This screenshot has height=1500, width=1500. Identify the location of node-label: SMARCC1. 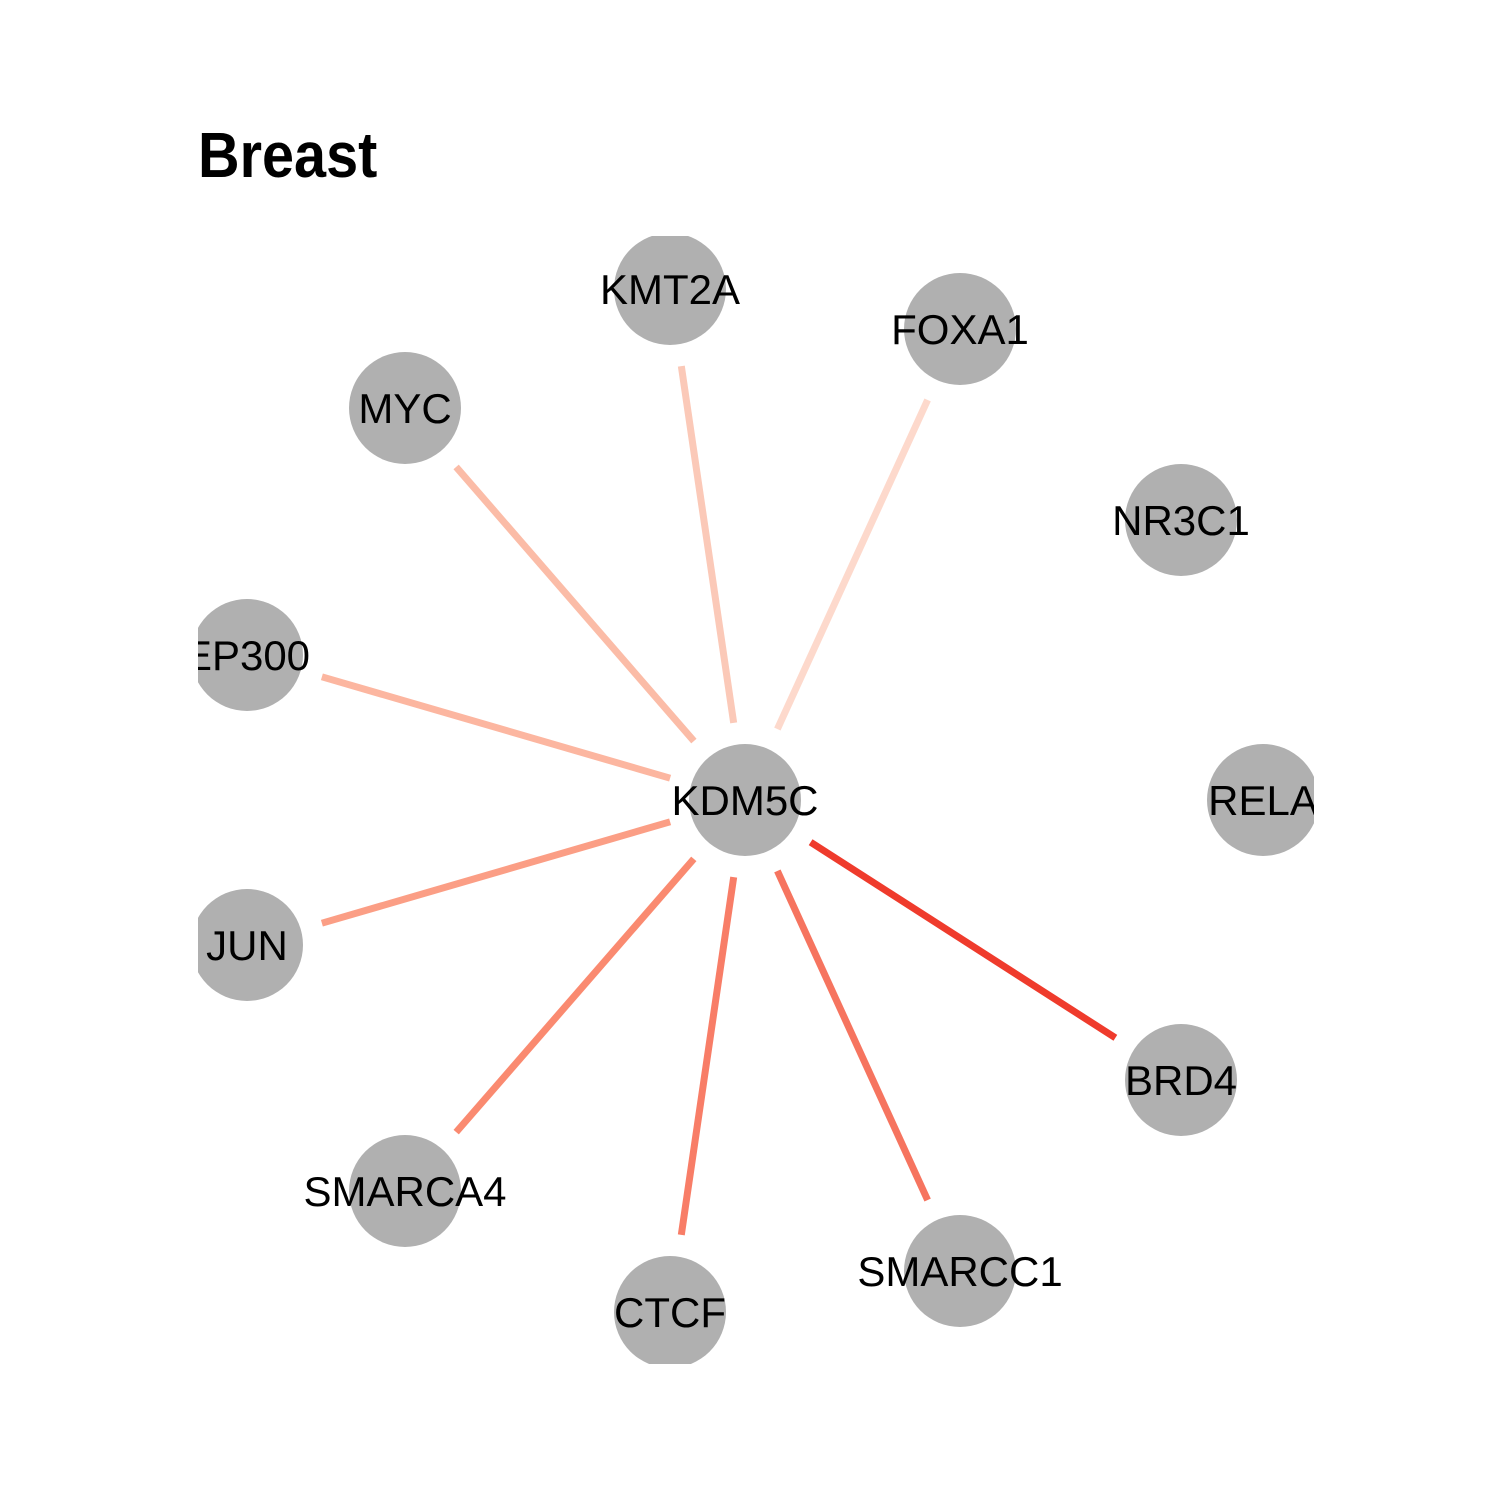
(959, 1271).